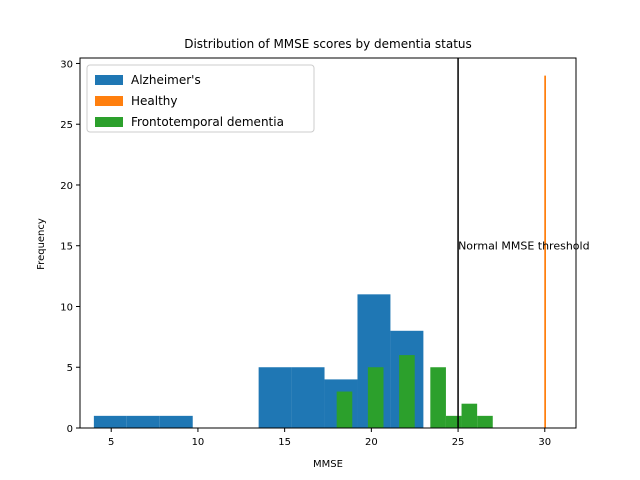  I want to click on legend-swatch-alzheimer-s, so click(109, 80).